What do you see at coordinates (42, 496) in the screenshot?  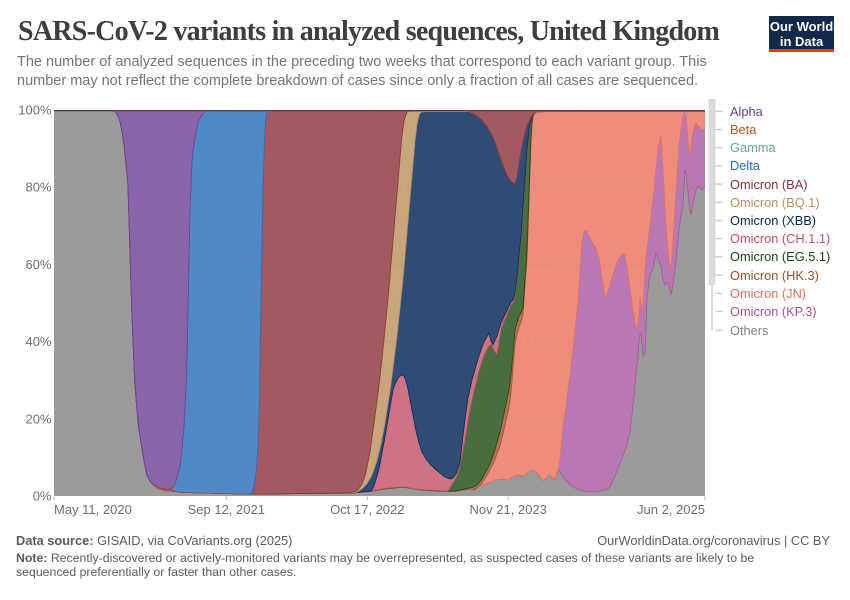 I see `svg-text: 0%` at bounding box center [42, 496].